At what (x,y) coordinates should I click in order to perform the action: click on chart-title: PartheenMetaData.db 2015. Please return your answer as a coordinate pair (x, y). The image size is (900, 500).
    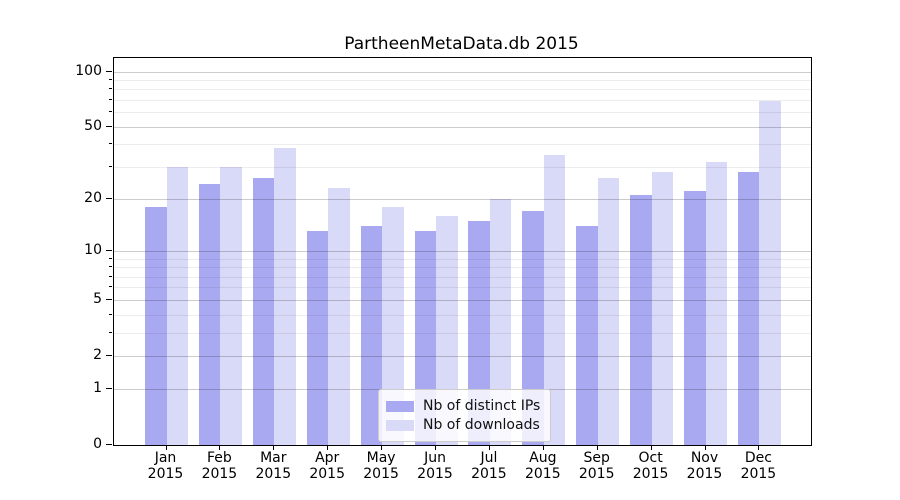
    Looking at the image, I should click on (461, 44).